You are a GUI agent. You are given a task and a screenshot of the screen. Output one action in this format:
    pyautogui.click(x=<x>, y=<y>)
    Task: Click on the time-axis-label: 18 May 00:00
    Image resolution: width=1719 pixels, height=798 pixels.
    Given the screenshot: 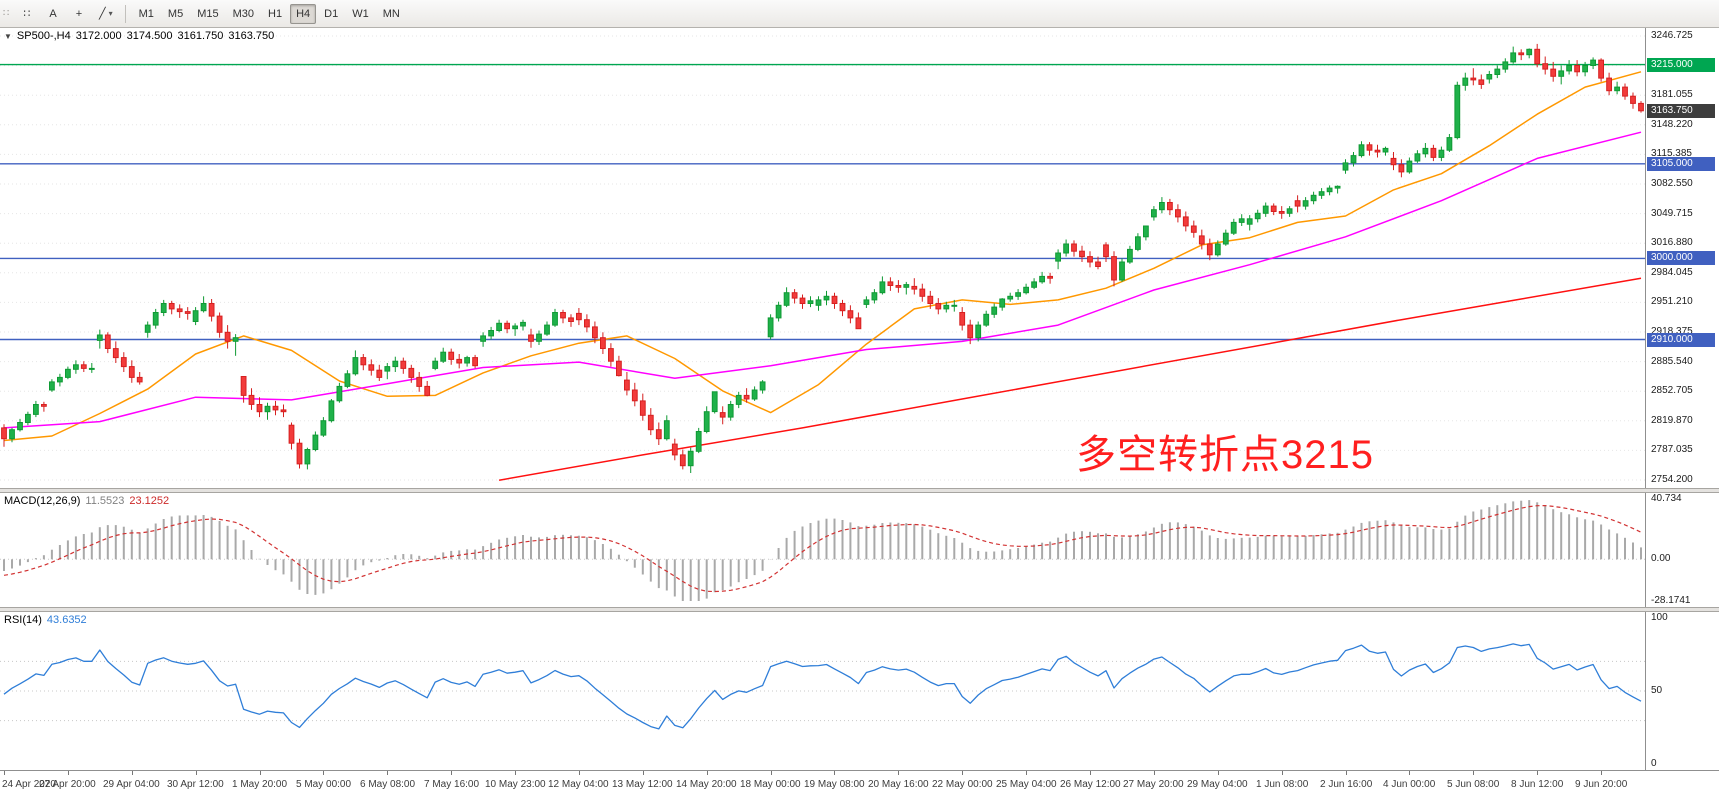 What is the action you would take?
    pyautogui.click(x=770, y=784)
    